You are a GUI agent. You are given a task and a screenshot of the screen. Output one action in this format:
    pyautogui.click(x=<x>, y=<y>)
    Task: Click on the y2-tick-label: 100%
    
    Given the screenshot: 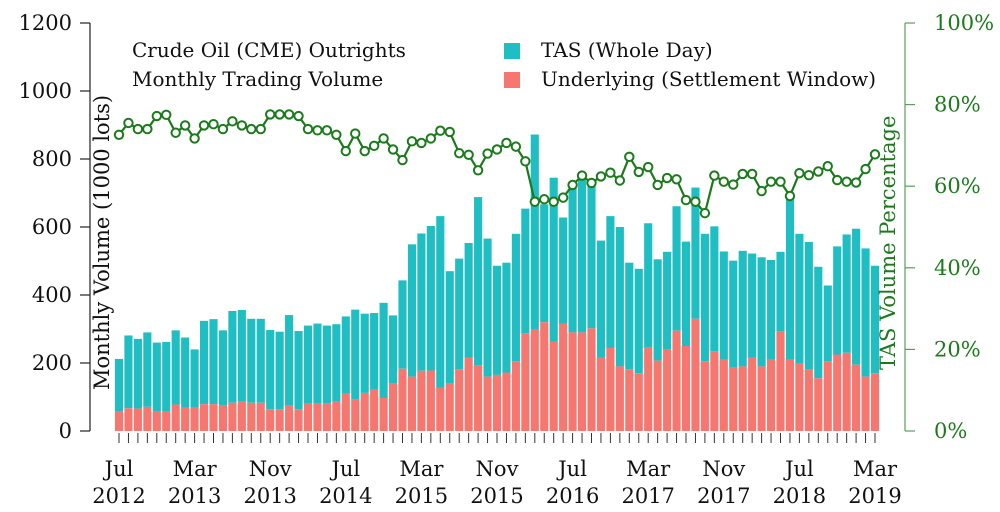 What is the action you would take?
    pyautogui.click(x=964, y=23)
    